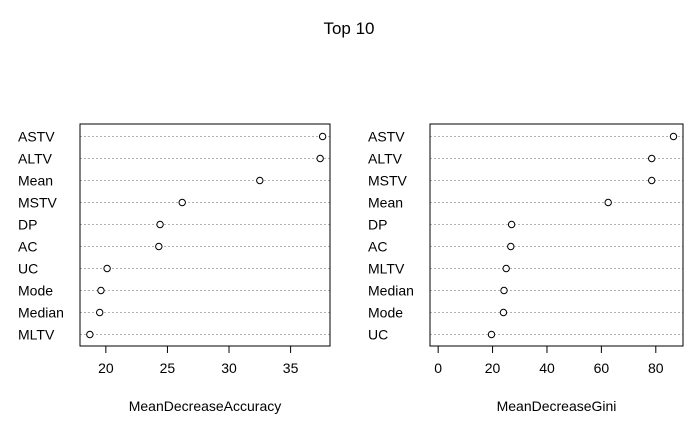 Image resolution: width=700 pixels, height=432 pixels. Describe the element at coordinates (229, 368) in the screenshot. I see `x-tick-label: 30` at that location.